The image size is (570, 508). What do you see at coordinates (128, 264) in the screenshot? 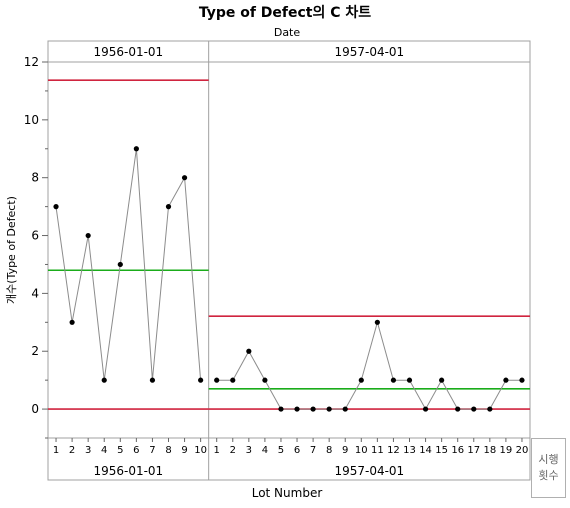
I see `phase-1-series-line` at bounding box center [128, 264].